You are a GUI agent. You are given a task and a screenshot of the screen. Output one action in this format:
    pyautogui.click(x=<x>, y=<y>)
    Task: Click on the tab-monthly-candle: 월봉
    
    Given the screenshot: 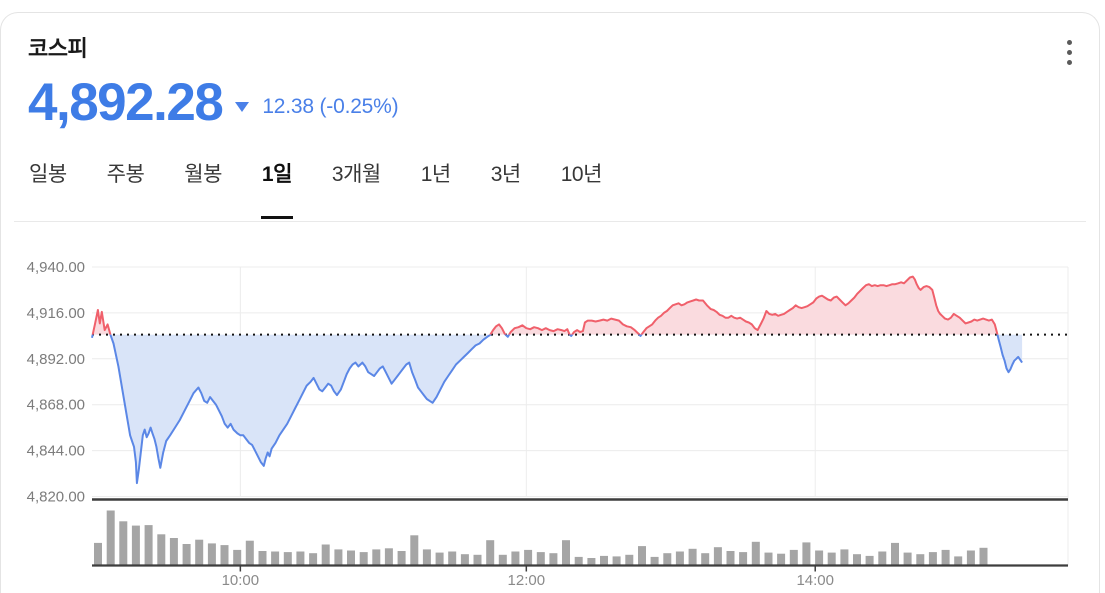 What is the action you would take?
    pyautogui.click(x=203, y=182)
    